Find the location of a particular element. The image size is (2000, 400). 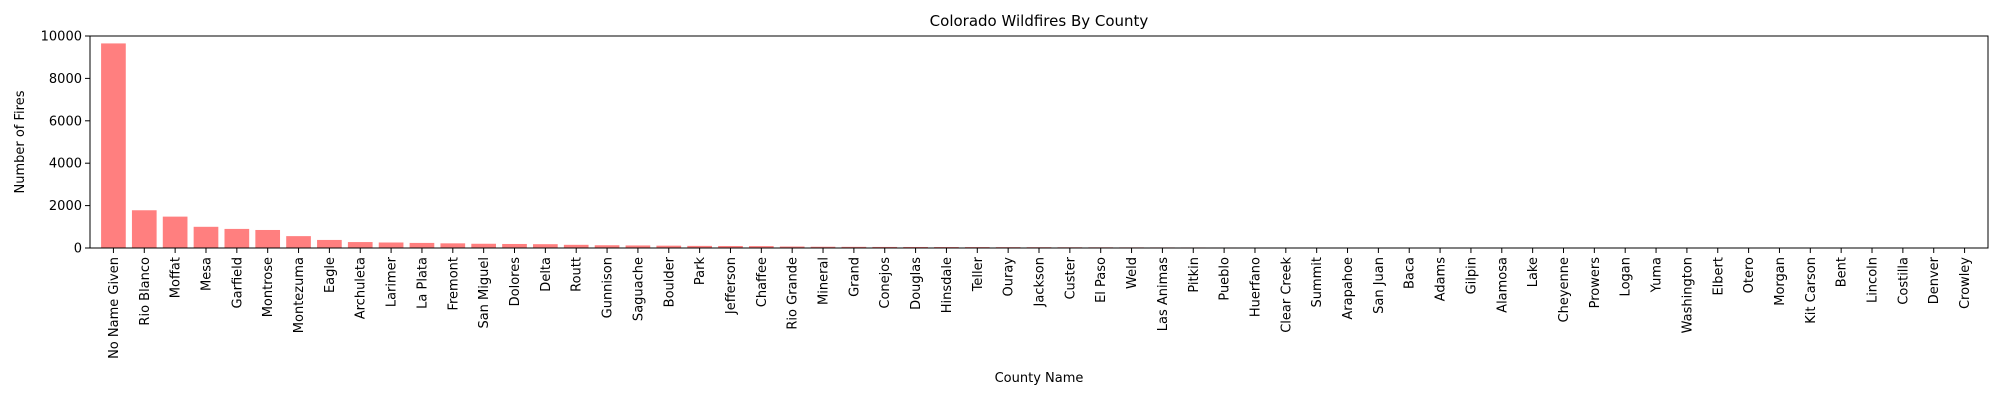

x-tick-label: La Plata is located at coordinates (422, 283).